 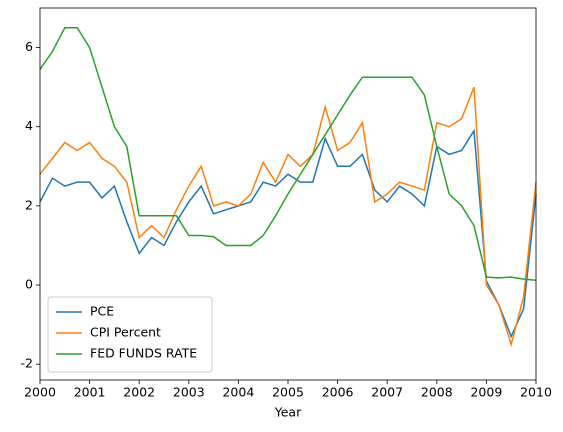 What do you see at coordinates (29, 284) in the screenshot?
I see `y-tick-label: 0` at bounding box center [29, 284].